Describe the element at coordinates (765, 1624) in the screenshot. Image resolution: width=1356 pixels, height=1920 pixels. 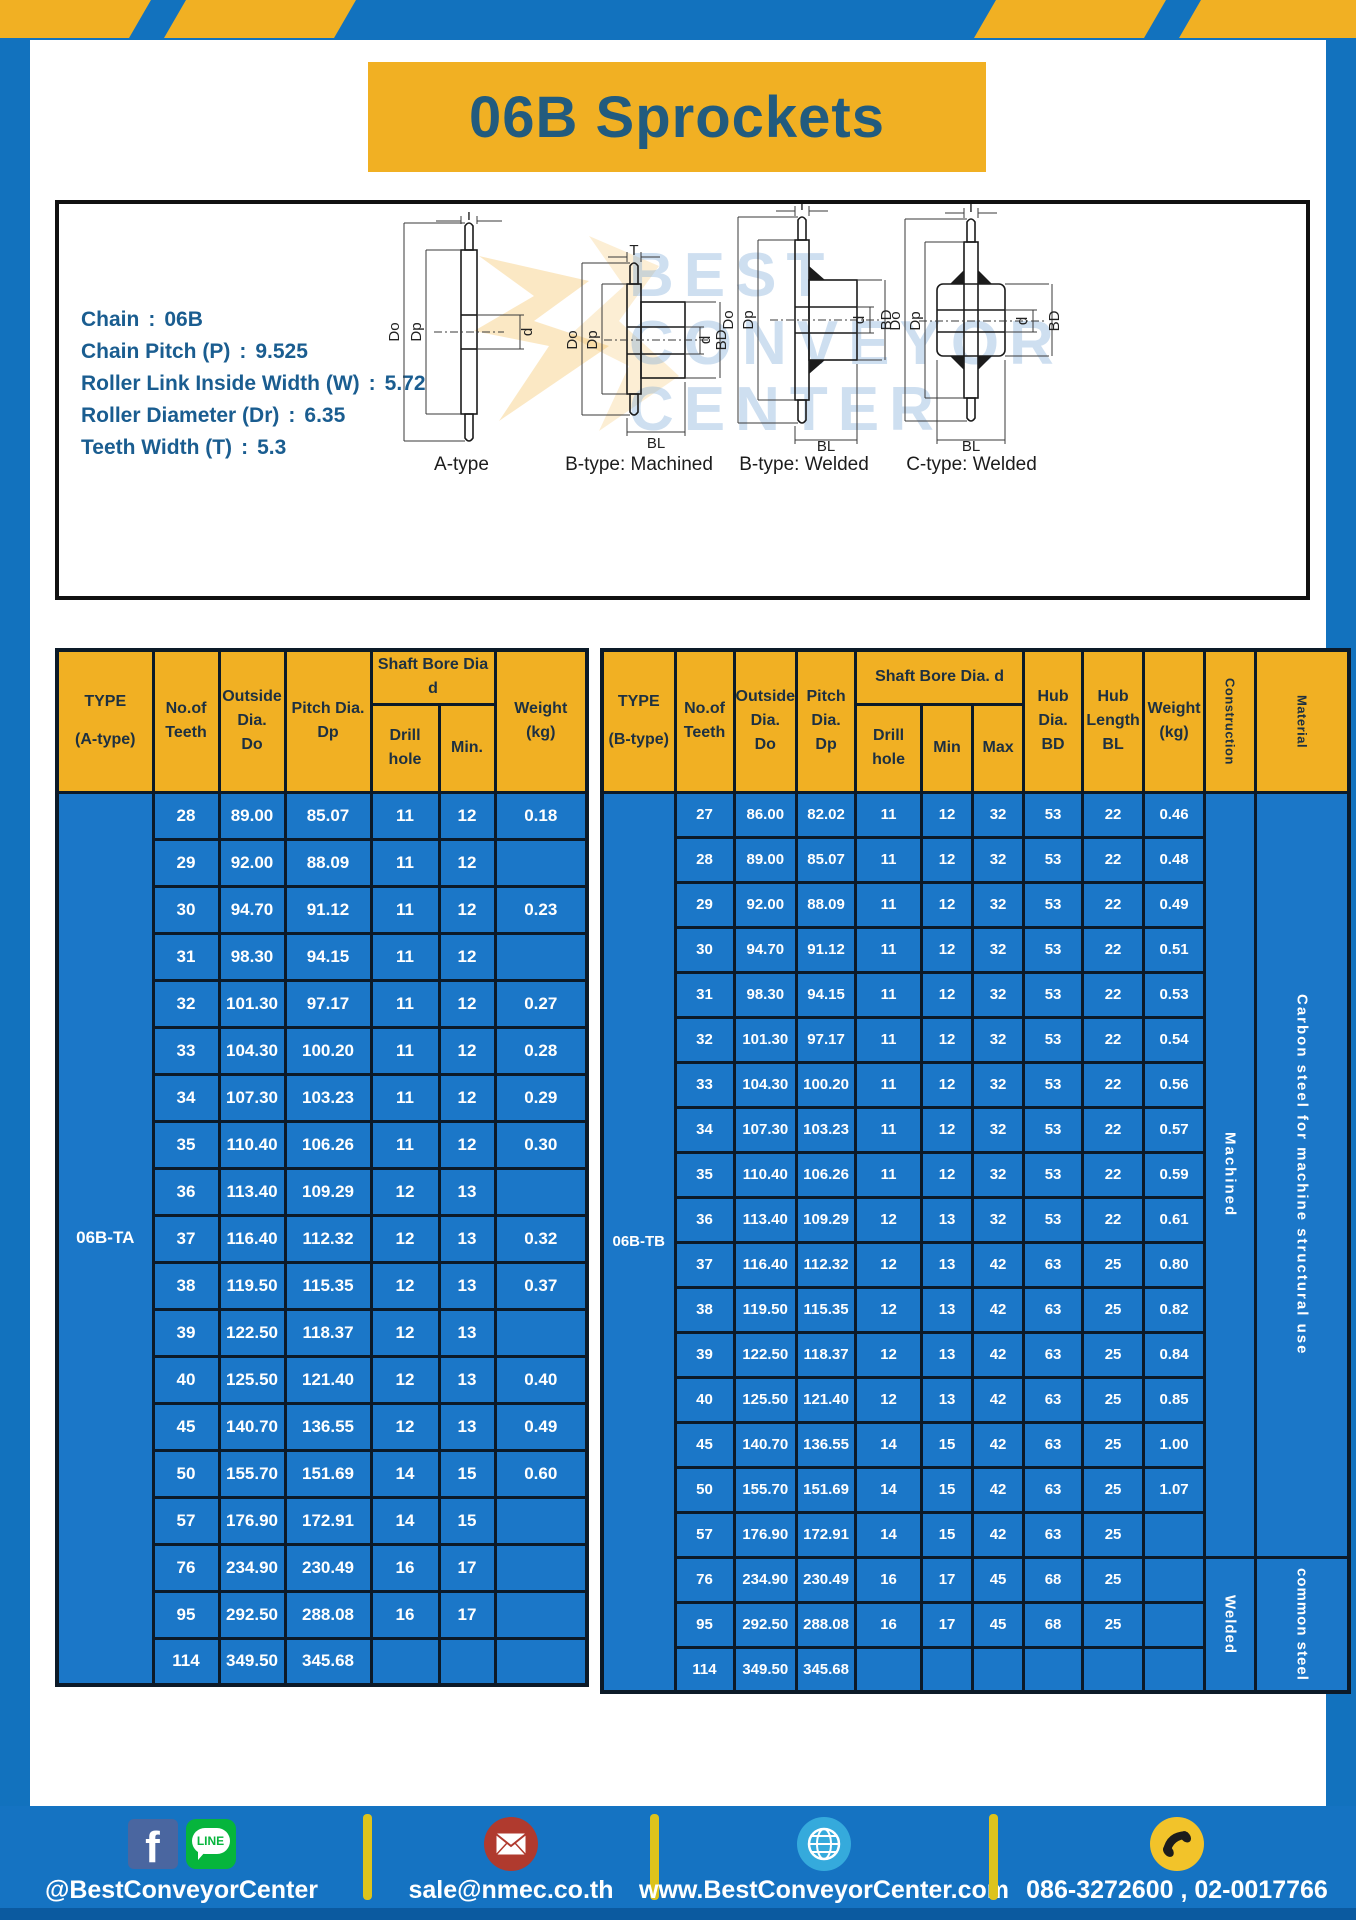
I see `outside-dia-cell: 292.50` at that location.